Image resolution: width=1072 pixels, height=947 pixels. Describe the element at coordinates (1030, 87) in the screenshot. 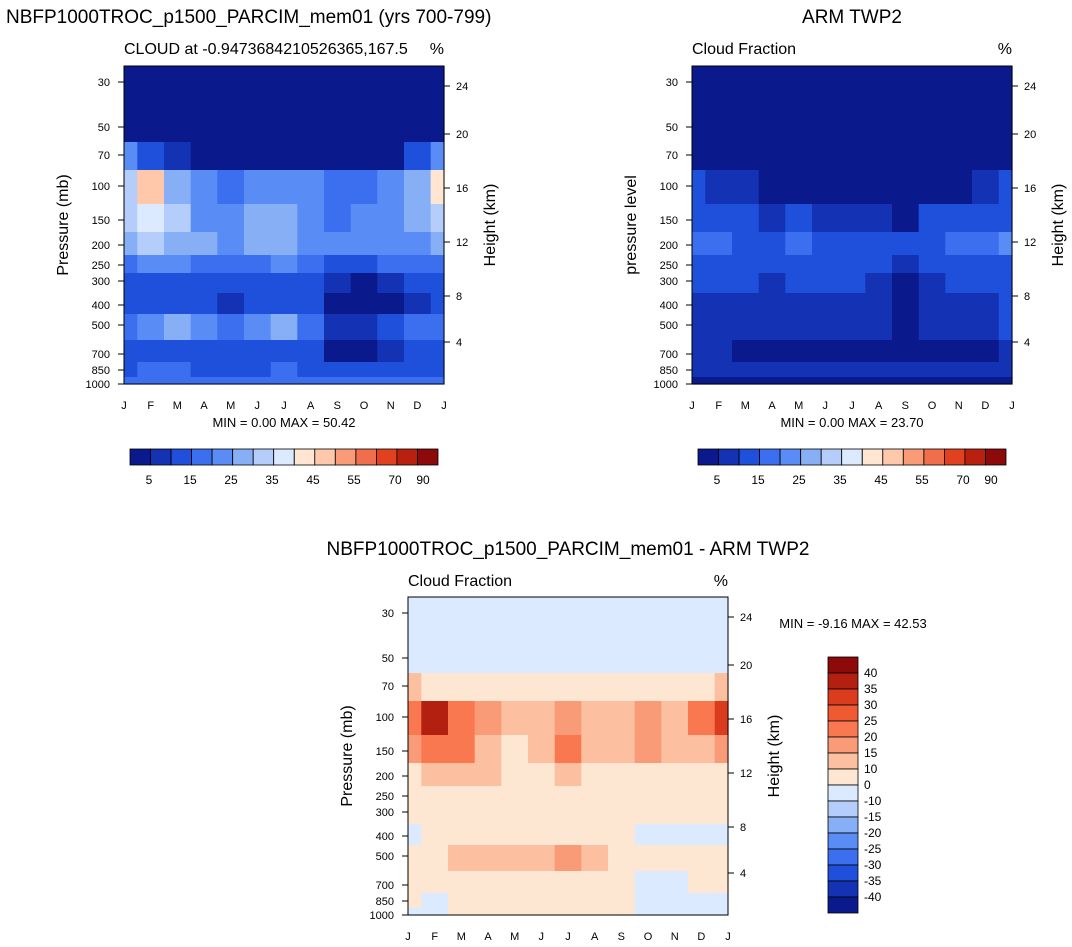

I see `height-tick: 24` at that location.